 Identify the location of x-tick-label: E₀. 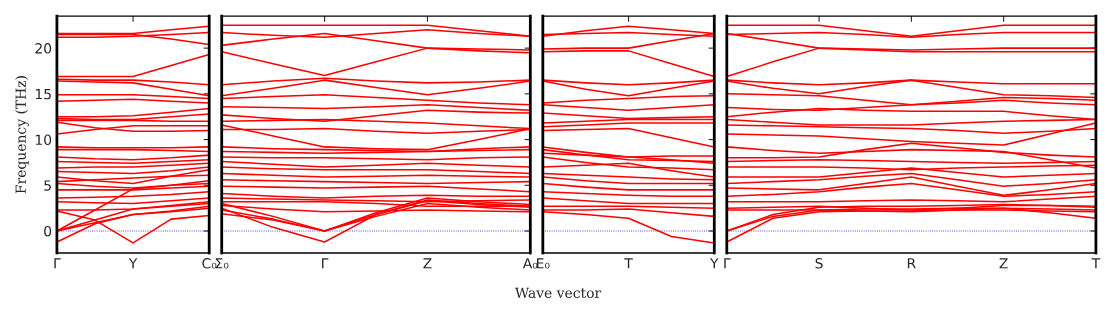
(543, 263).